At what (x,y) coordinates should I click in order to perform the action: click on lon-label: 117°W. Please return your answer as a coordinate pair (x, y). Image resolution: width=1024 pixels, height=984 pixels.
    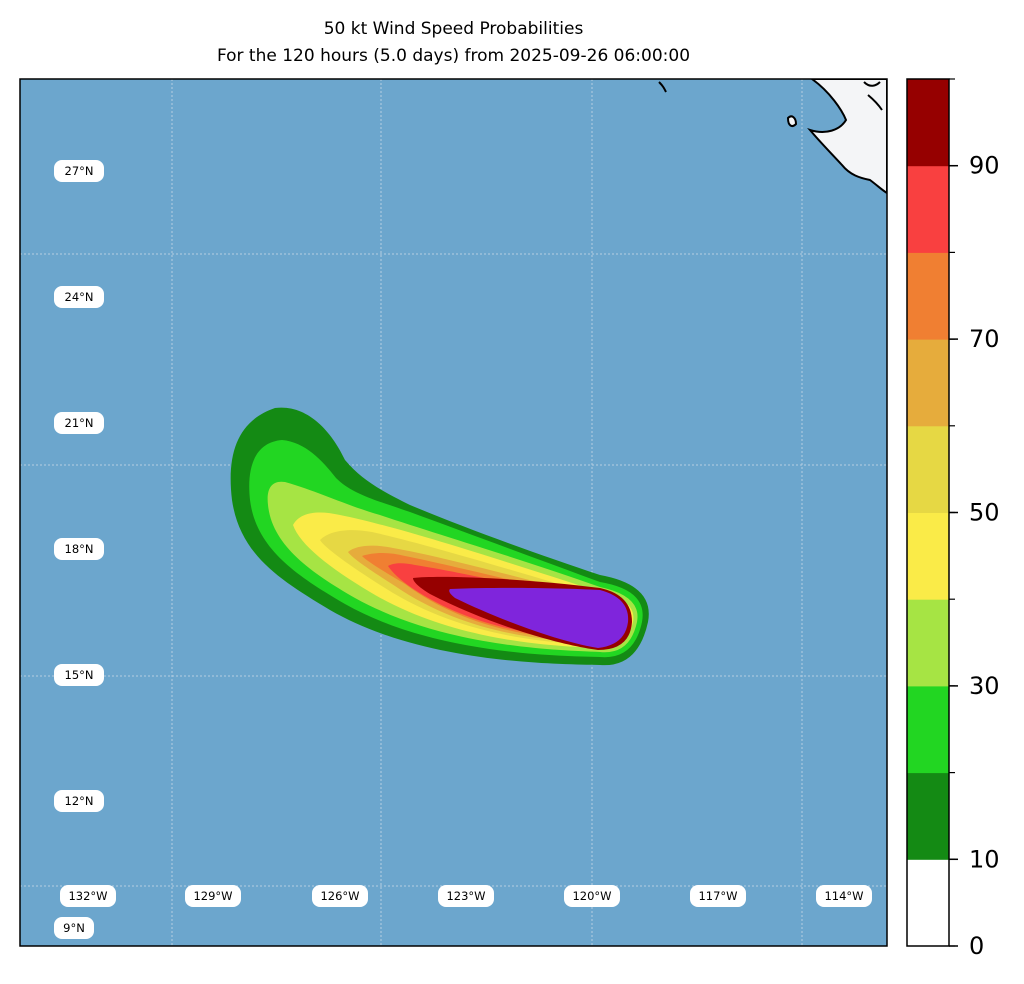
    Looking at the image, I should click on (718, 896).